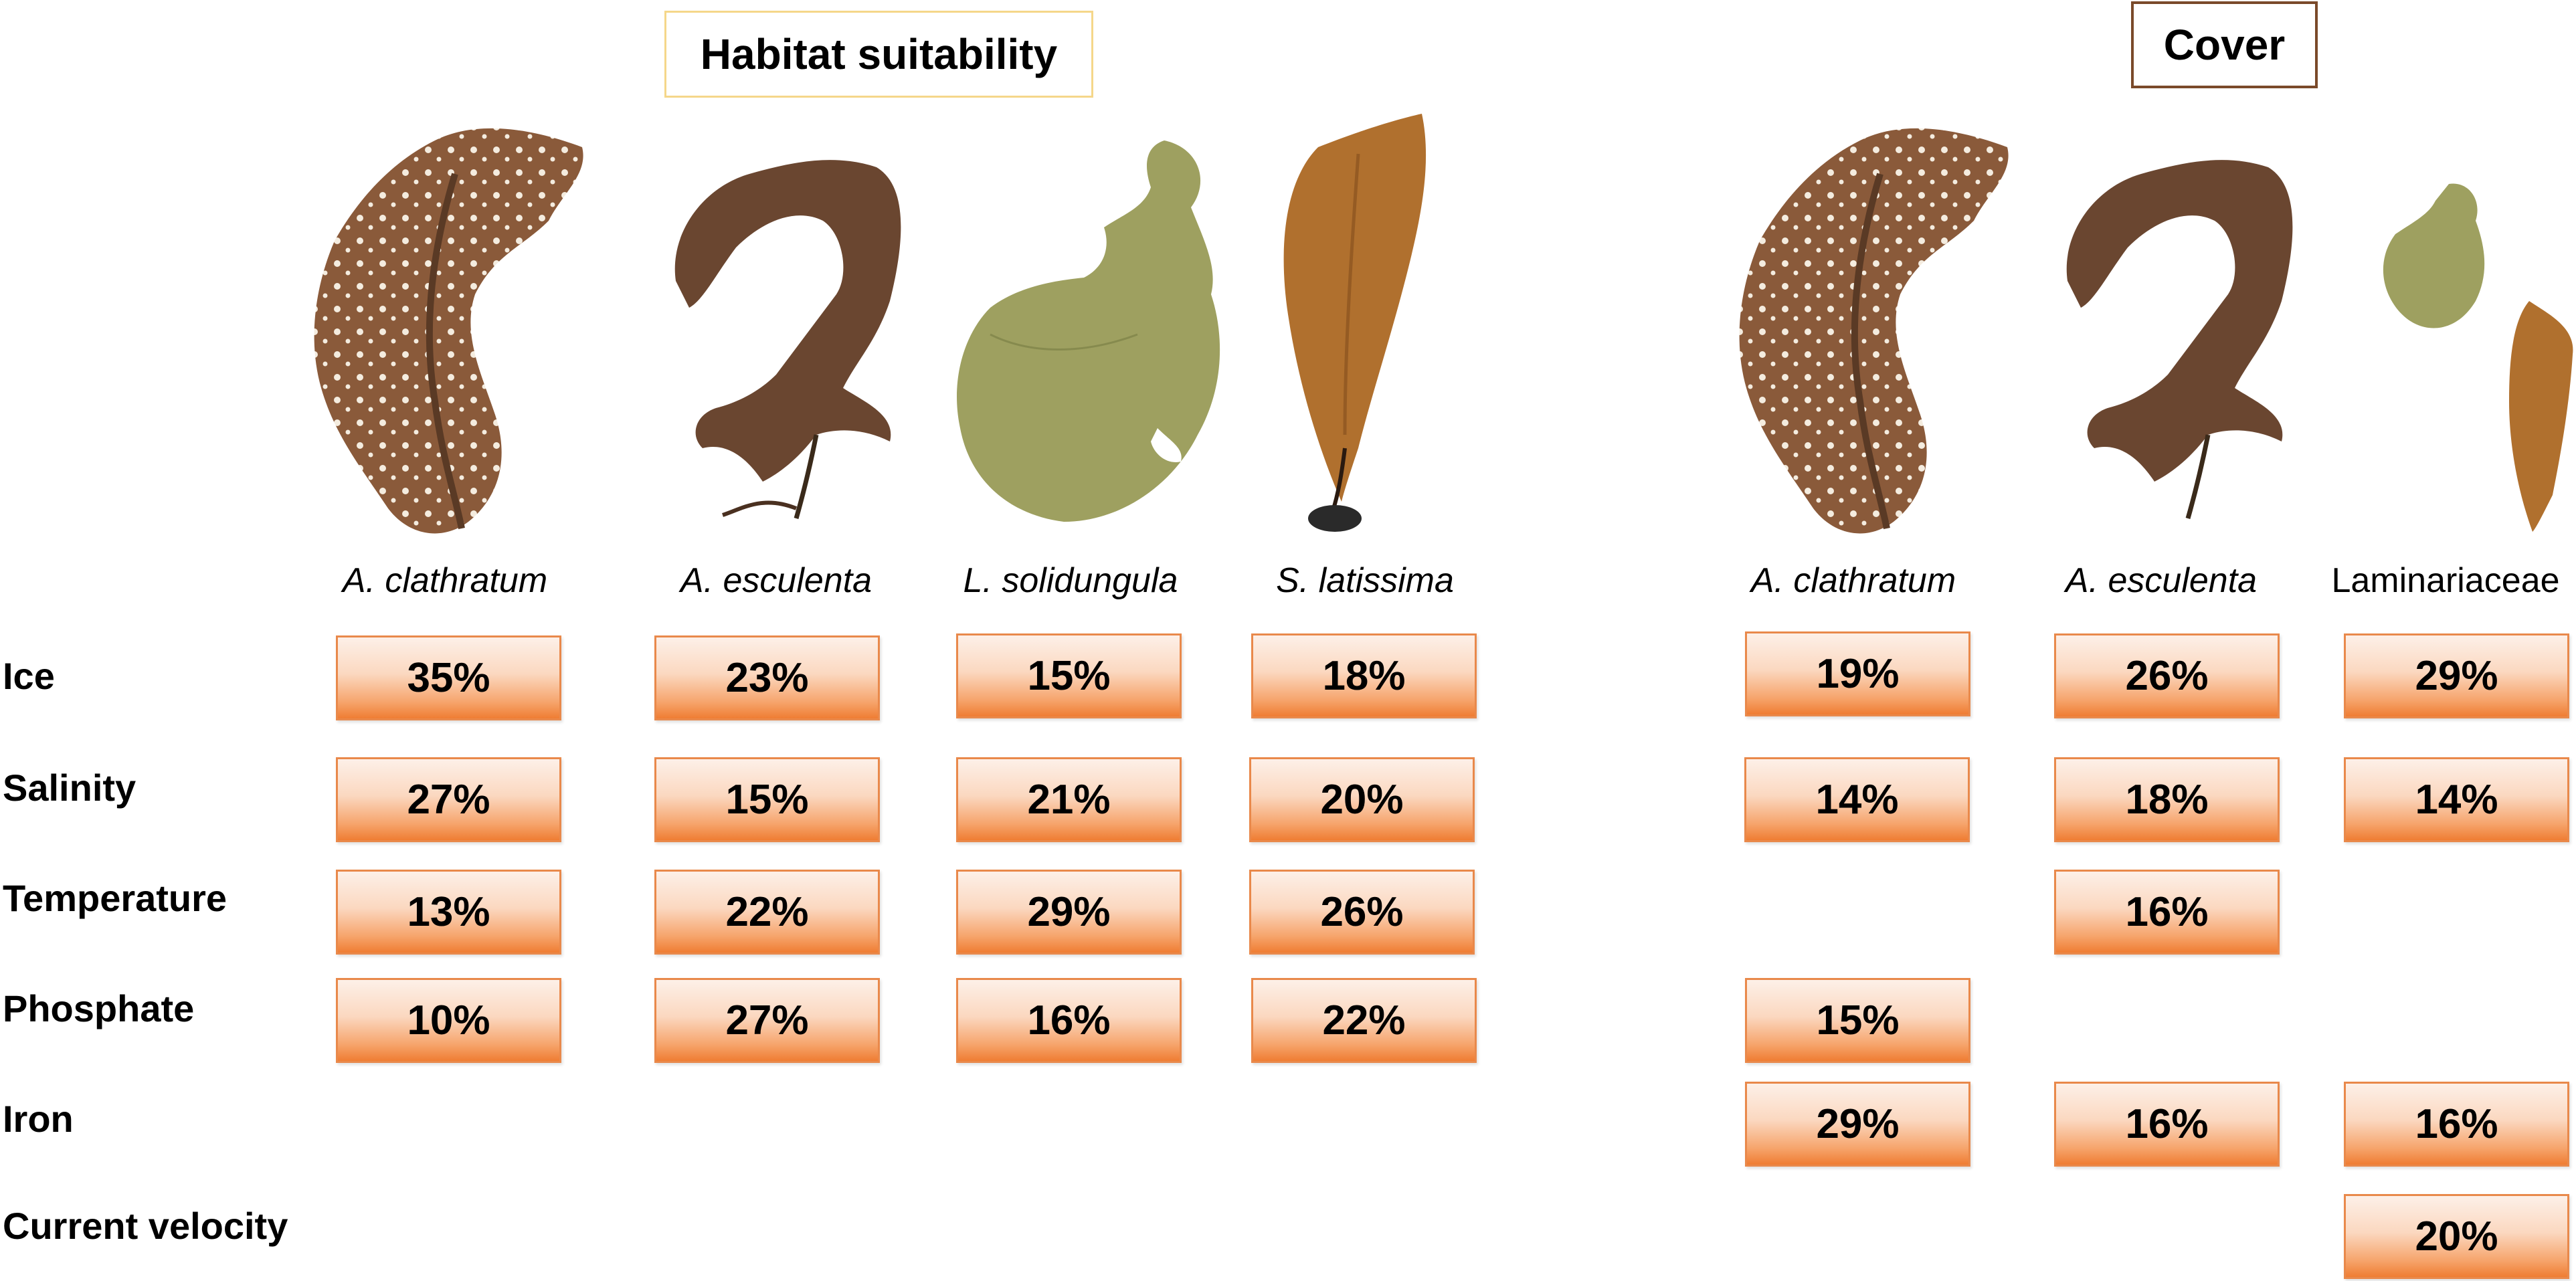  I want to click on cover-salinity-a-esculenta: 18%, so click(2167, 800).